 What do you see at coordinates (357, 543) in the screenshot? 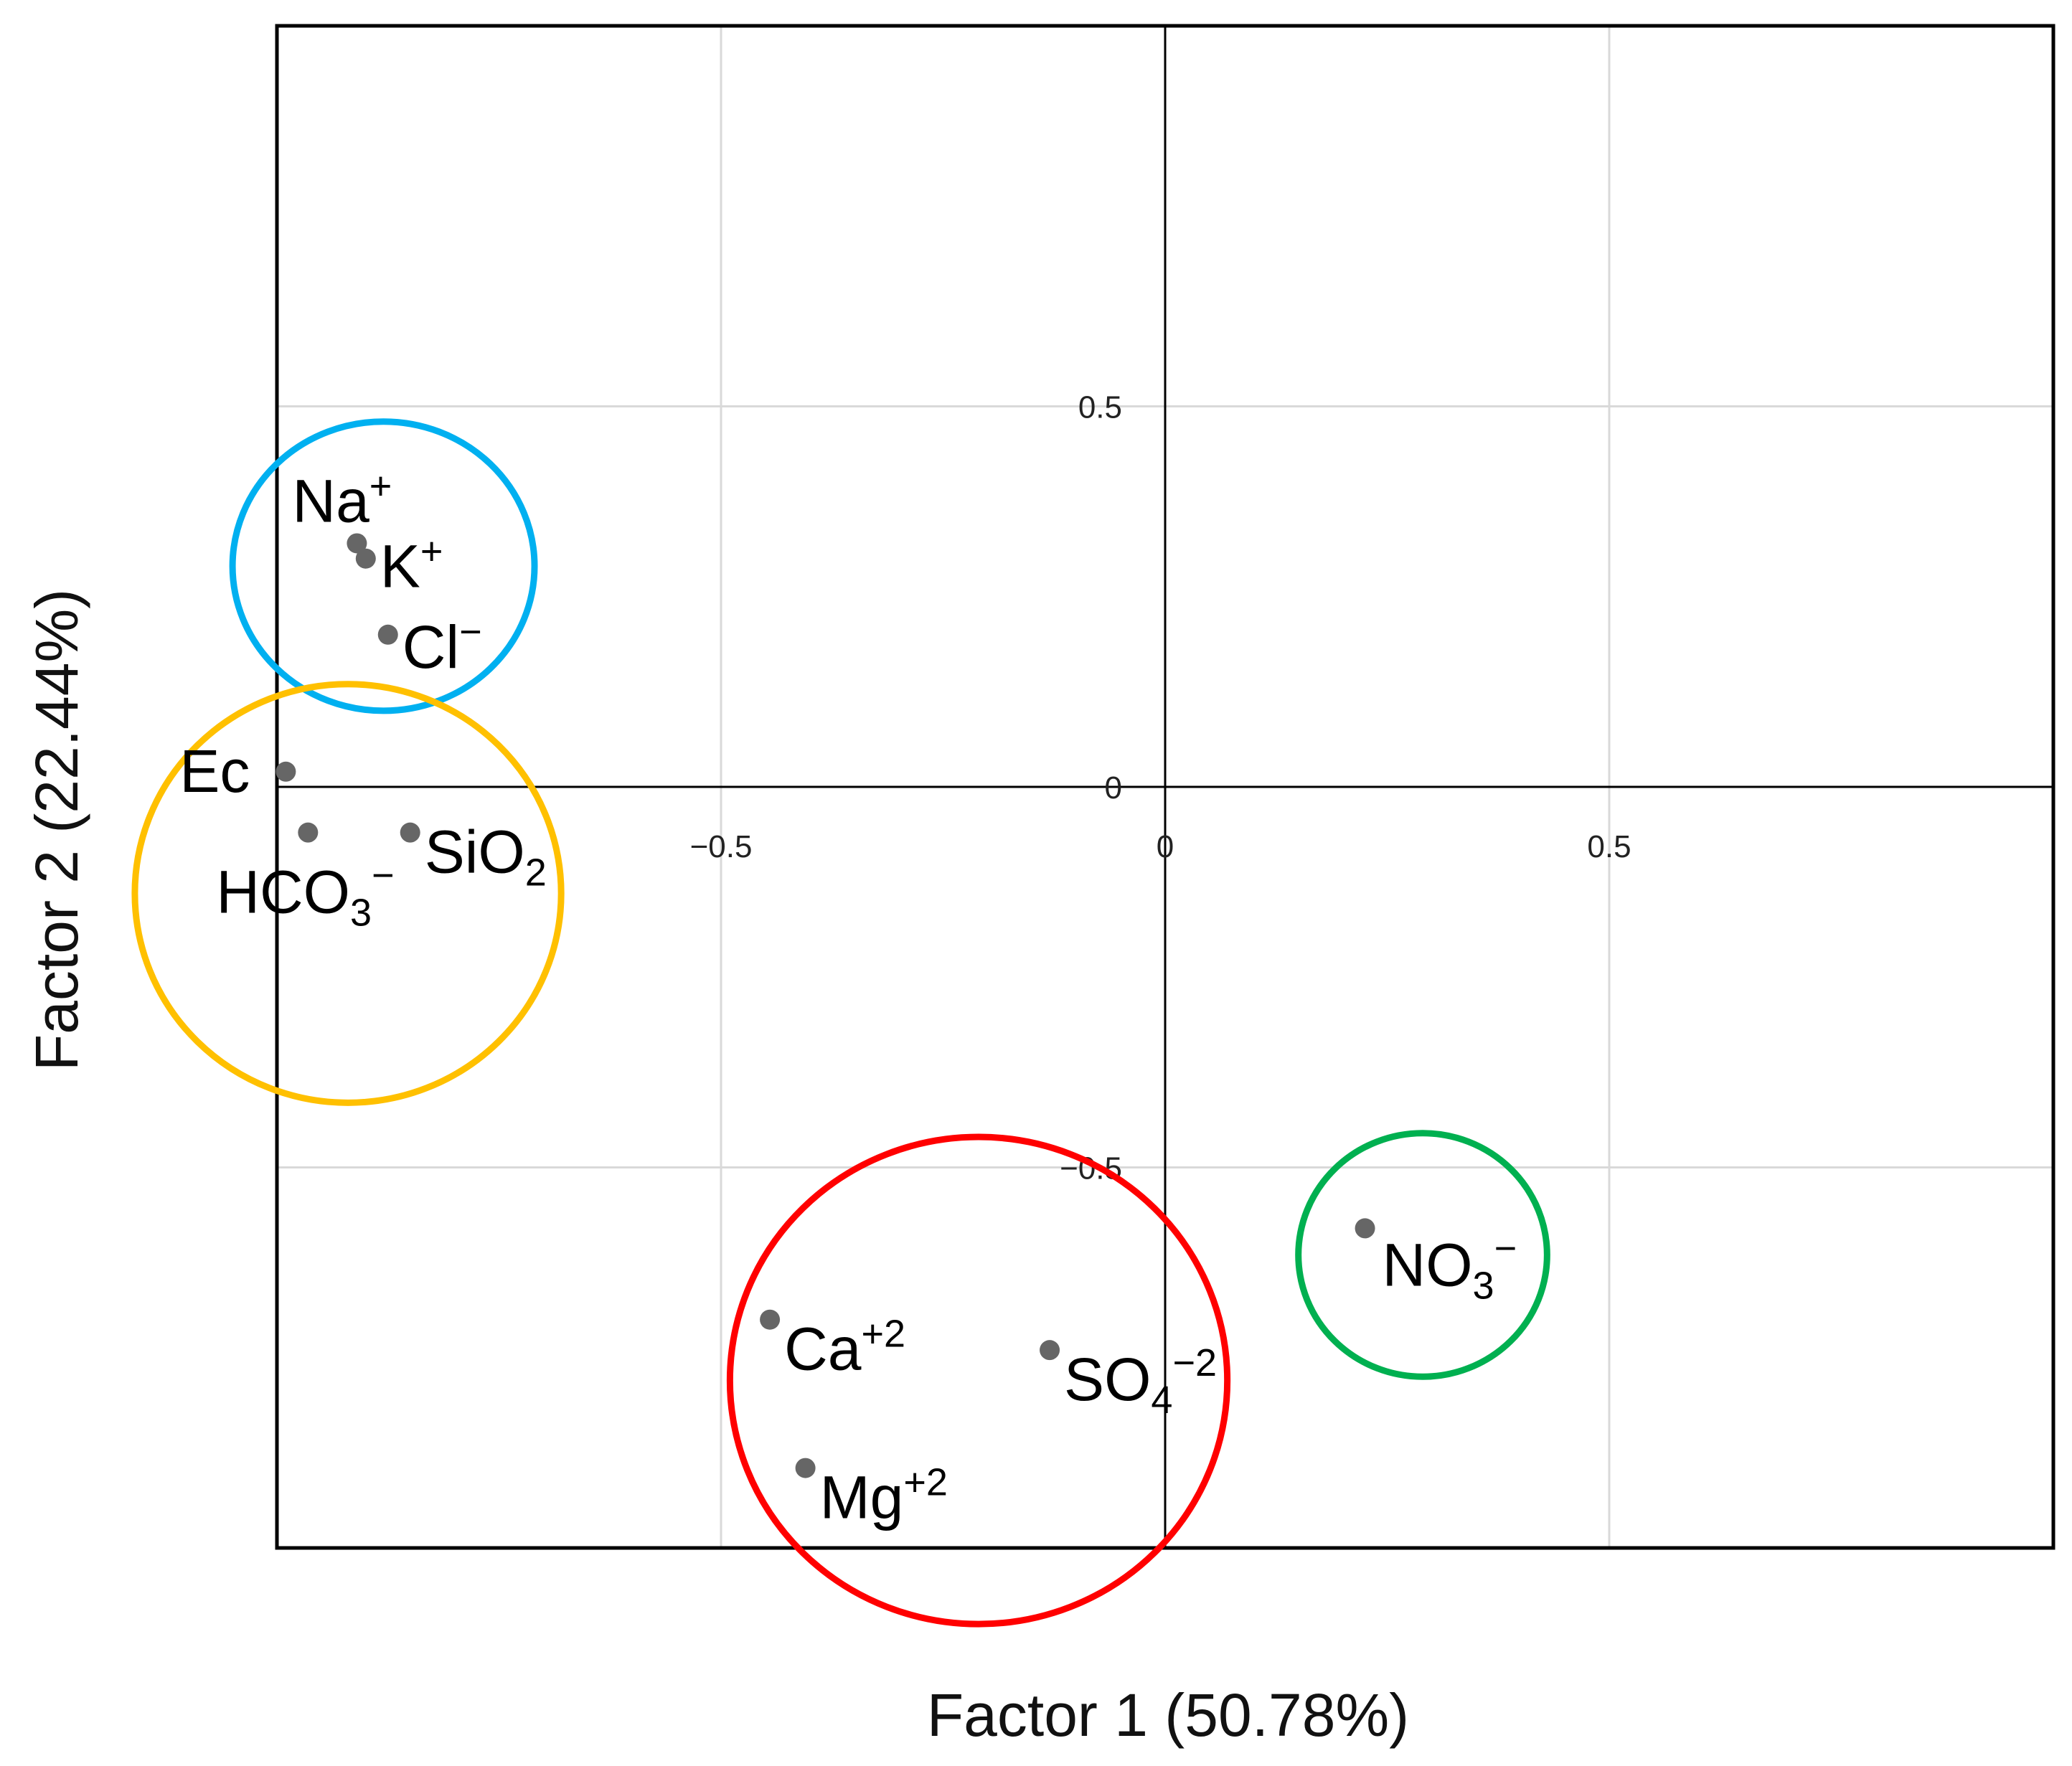
I see `point-na` at bounding box center [357, 543].